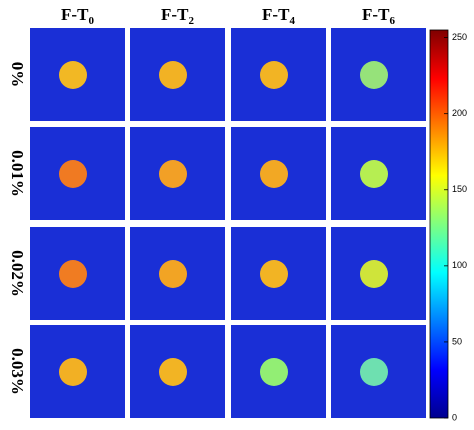  I want to click on row-label: 0.03%, so click(17, 371).